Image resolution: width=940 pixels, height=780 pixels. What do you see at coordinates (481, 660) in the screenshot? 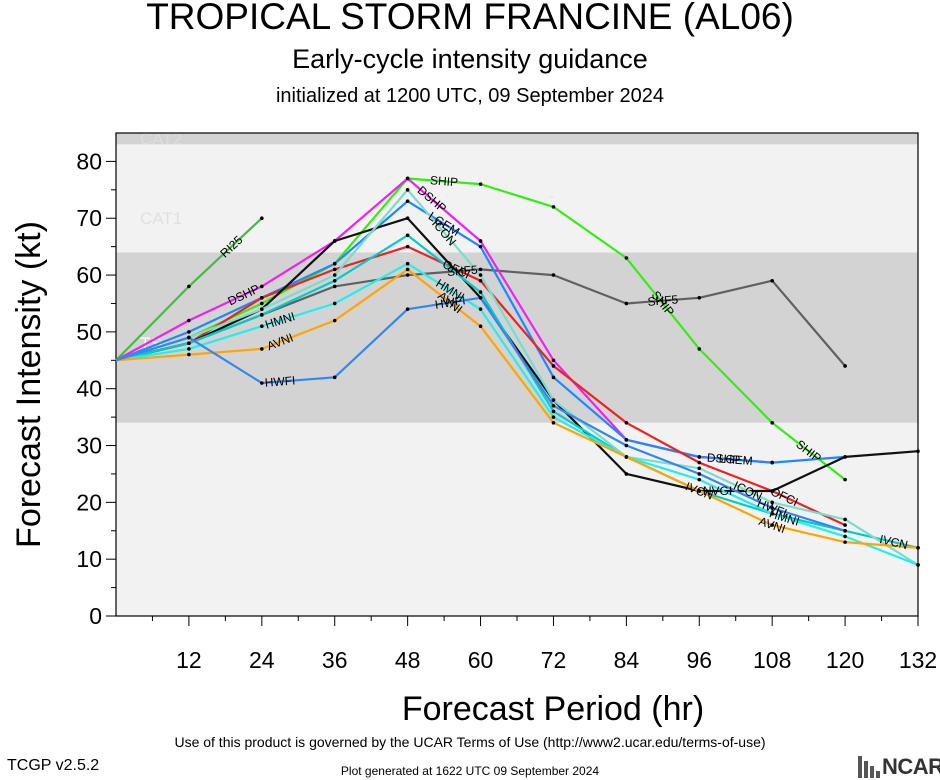
I see `x-tick-label: 60` at bounding box center [481, 660].